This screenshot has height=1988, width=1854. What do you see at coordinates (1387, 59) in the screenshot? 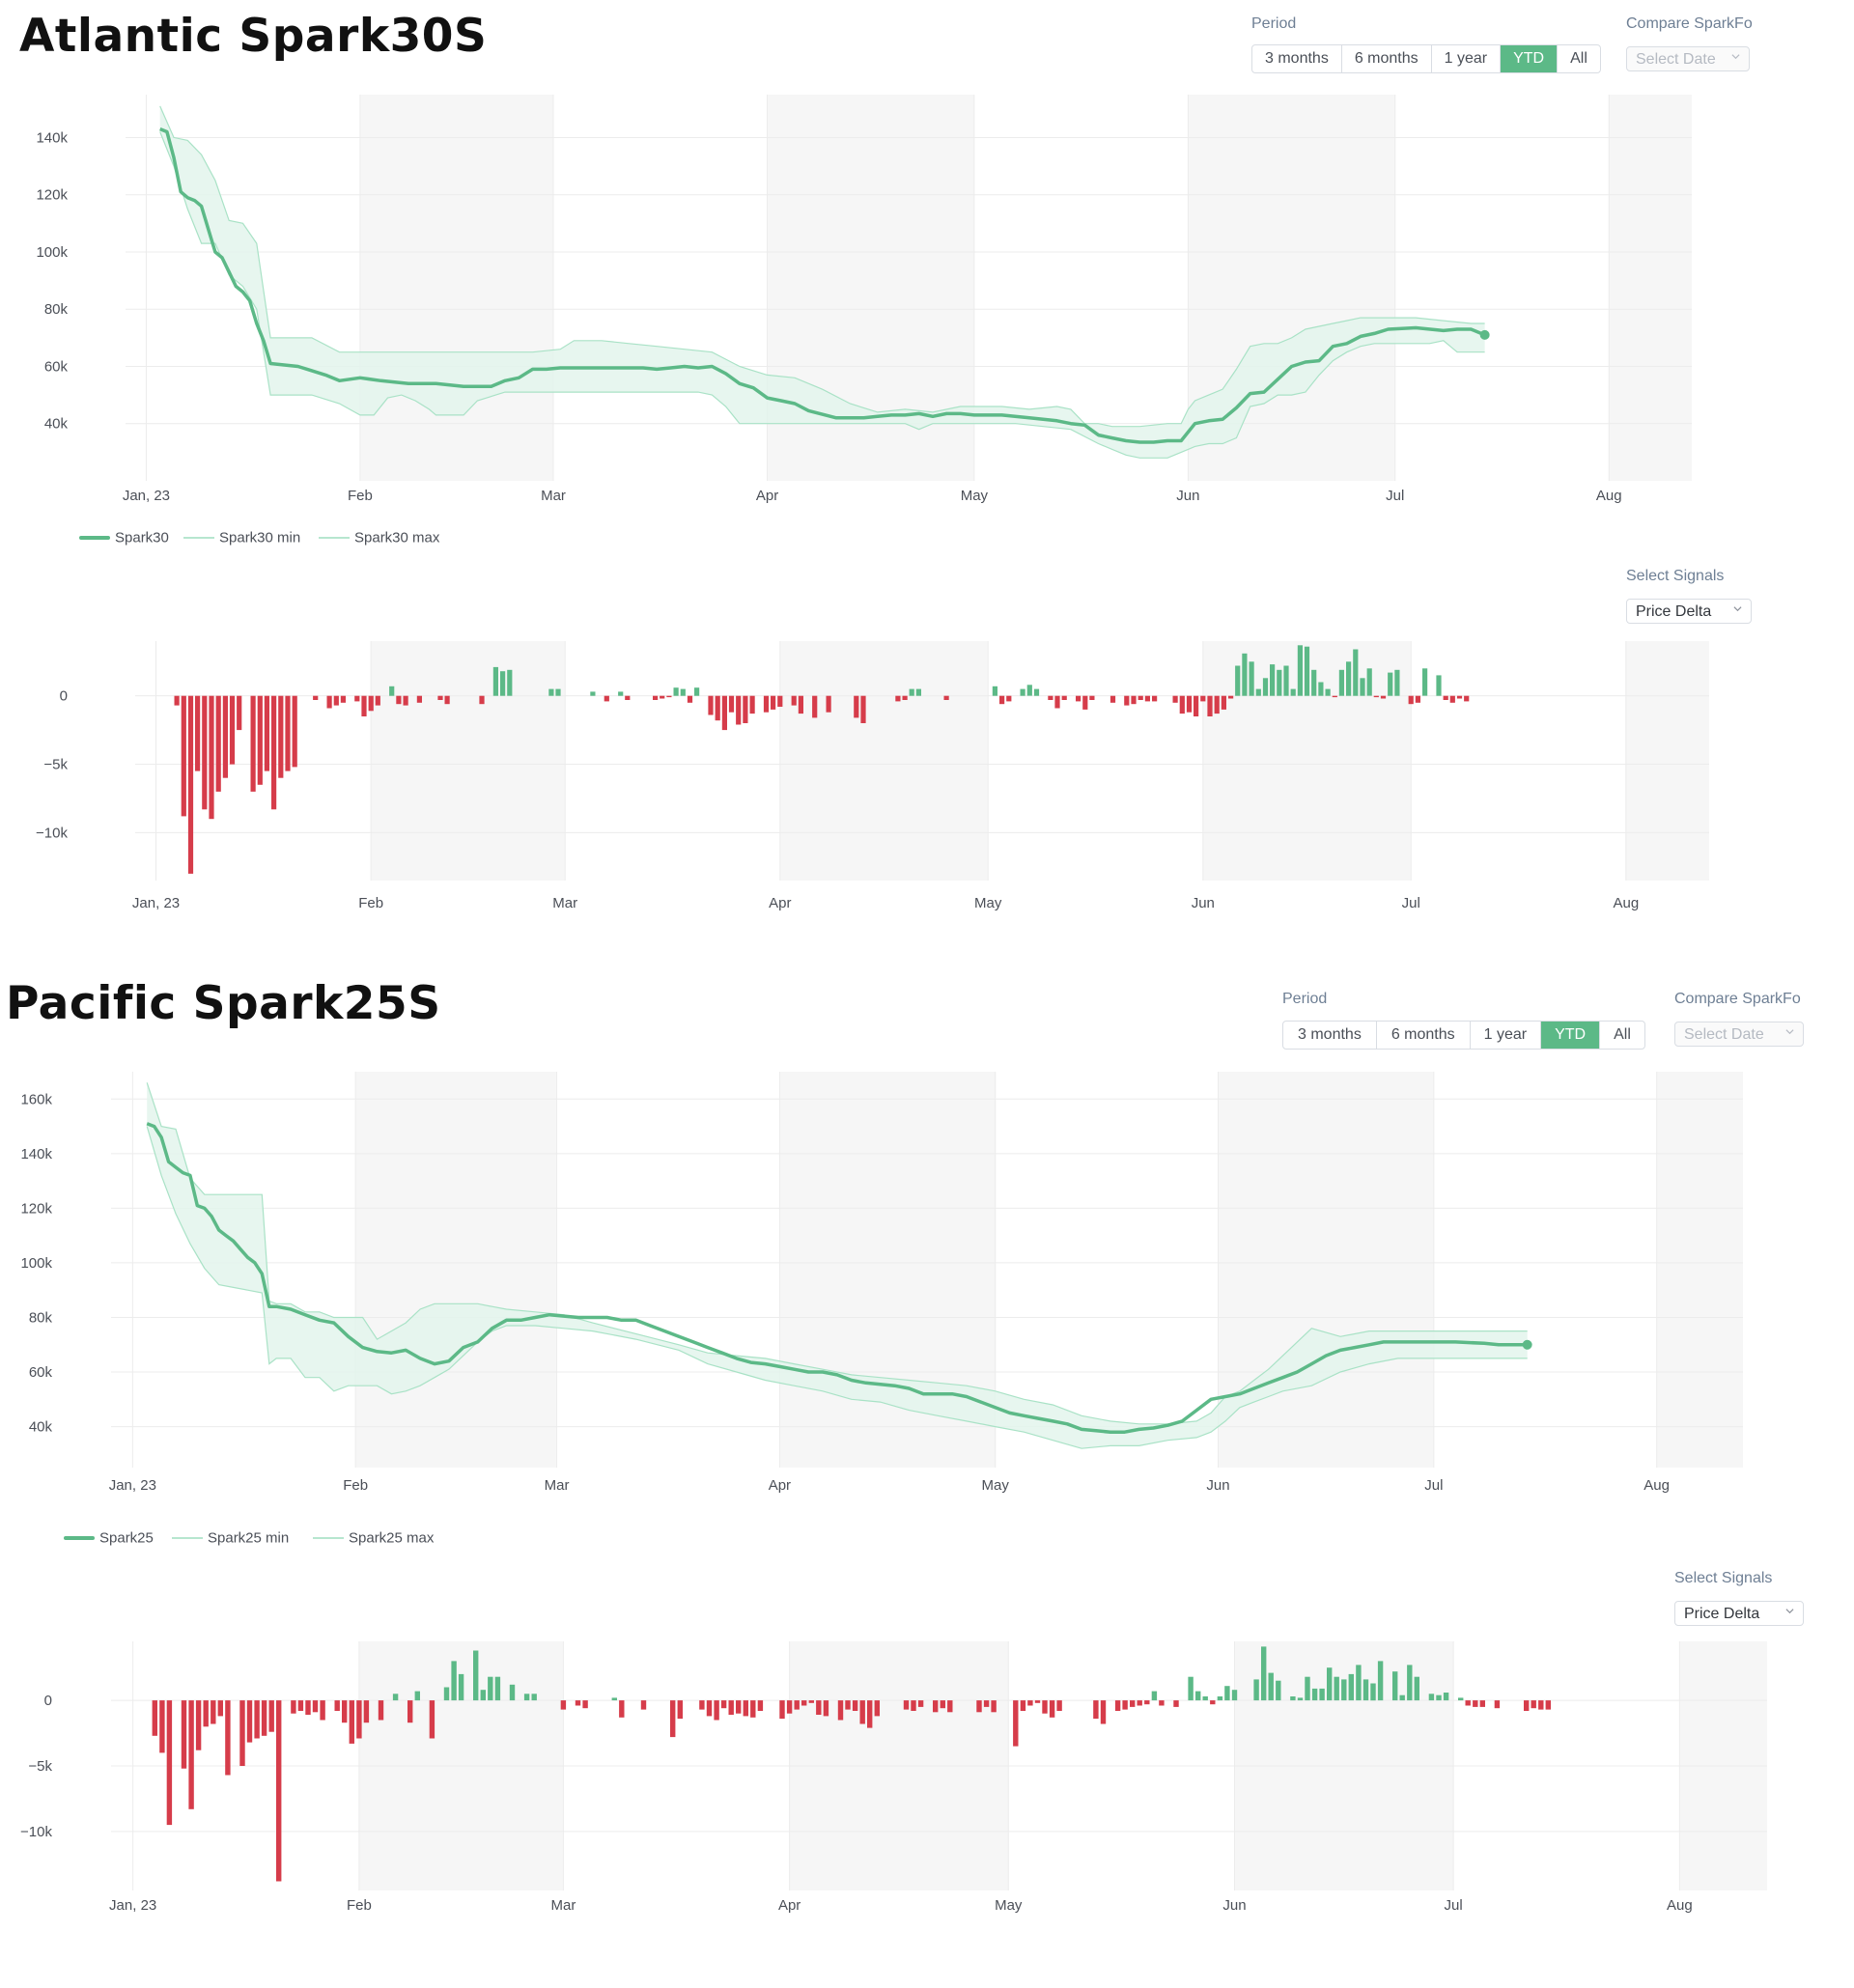
I see `atlantic-period-6-months-button: 6 months` at bounding box center [1387, 59].